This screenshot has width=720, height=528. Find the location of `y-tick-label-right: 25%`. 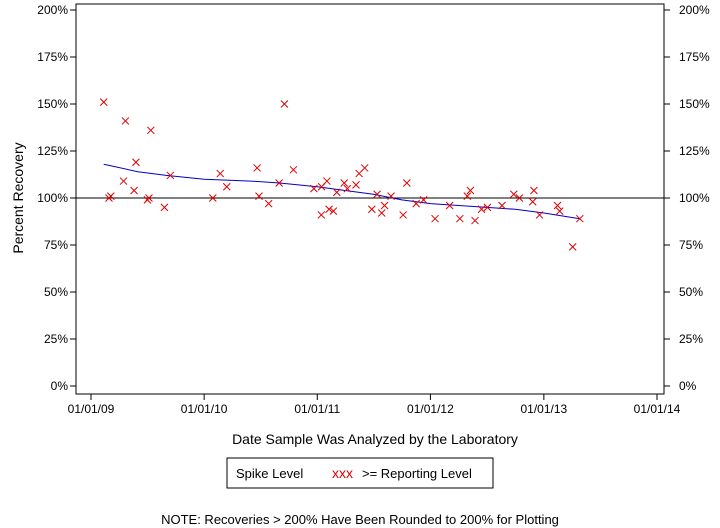

y-tick-label-right: 25% is located at coordinates (691, 339).